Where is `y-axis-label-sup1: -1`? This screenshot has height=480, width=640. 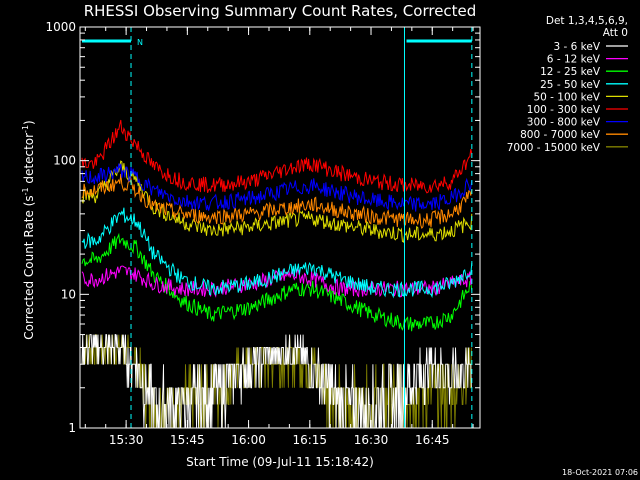
y-axis-label-sup1: -1 is located at coordinates (25, 191).